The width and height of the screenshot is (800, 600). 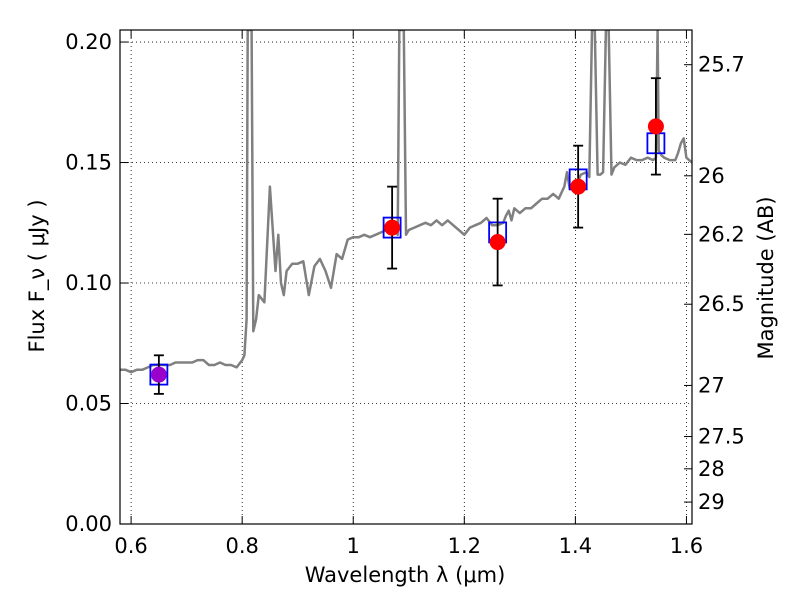 I want to click on x-axis-title: Wavelength λ (μm), so click(x=405, y=575).